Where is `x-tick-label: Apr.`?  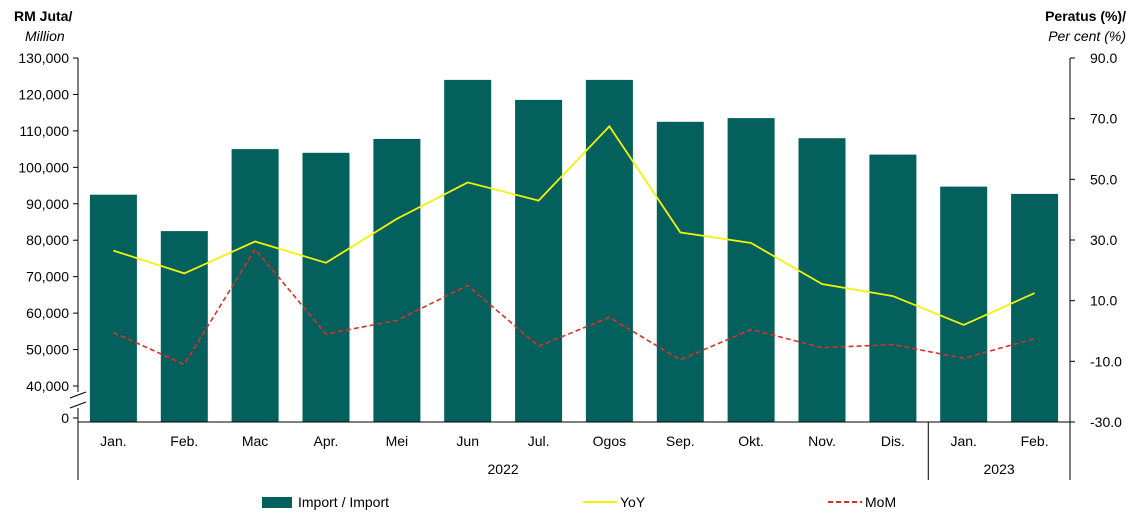
x-tick-label: Apr. is located at coordinates (326, 441).